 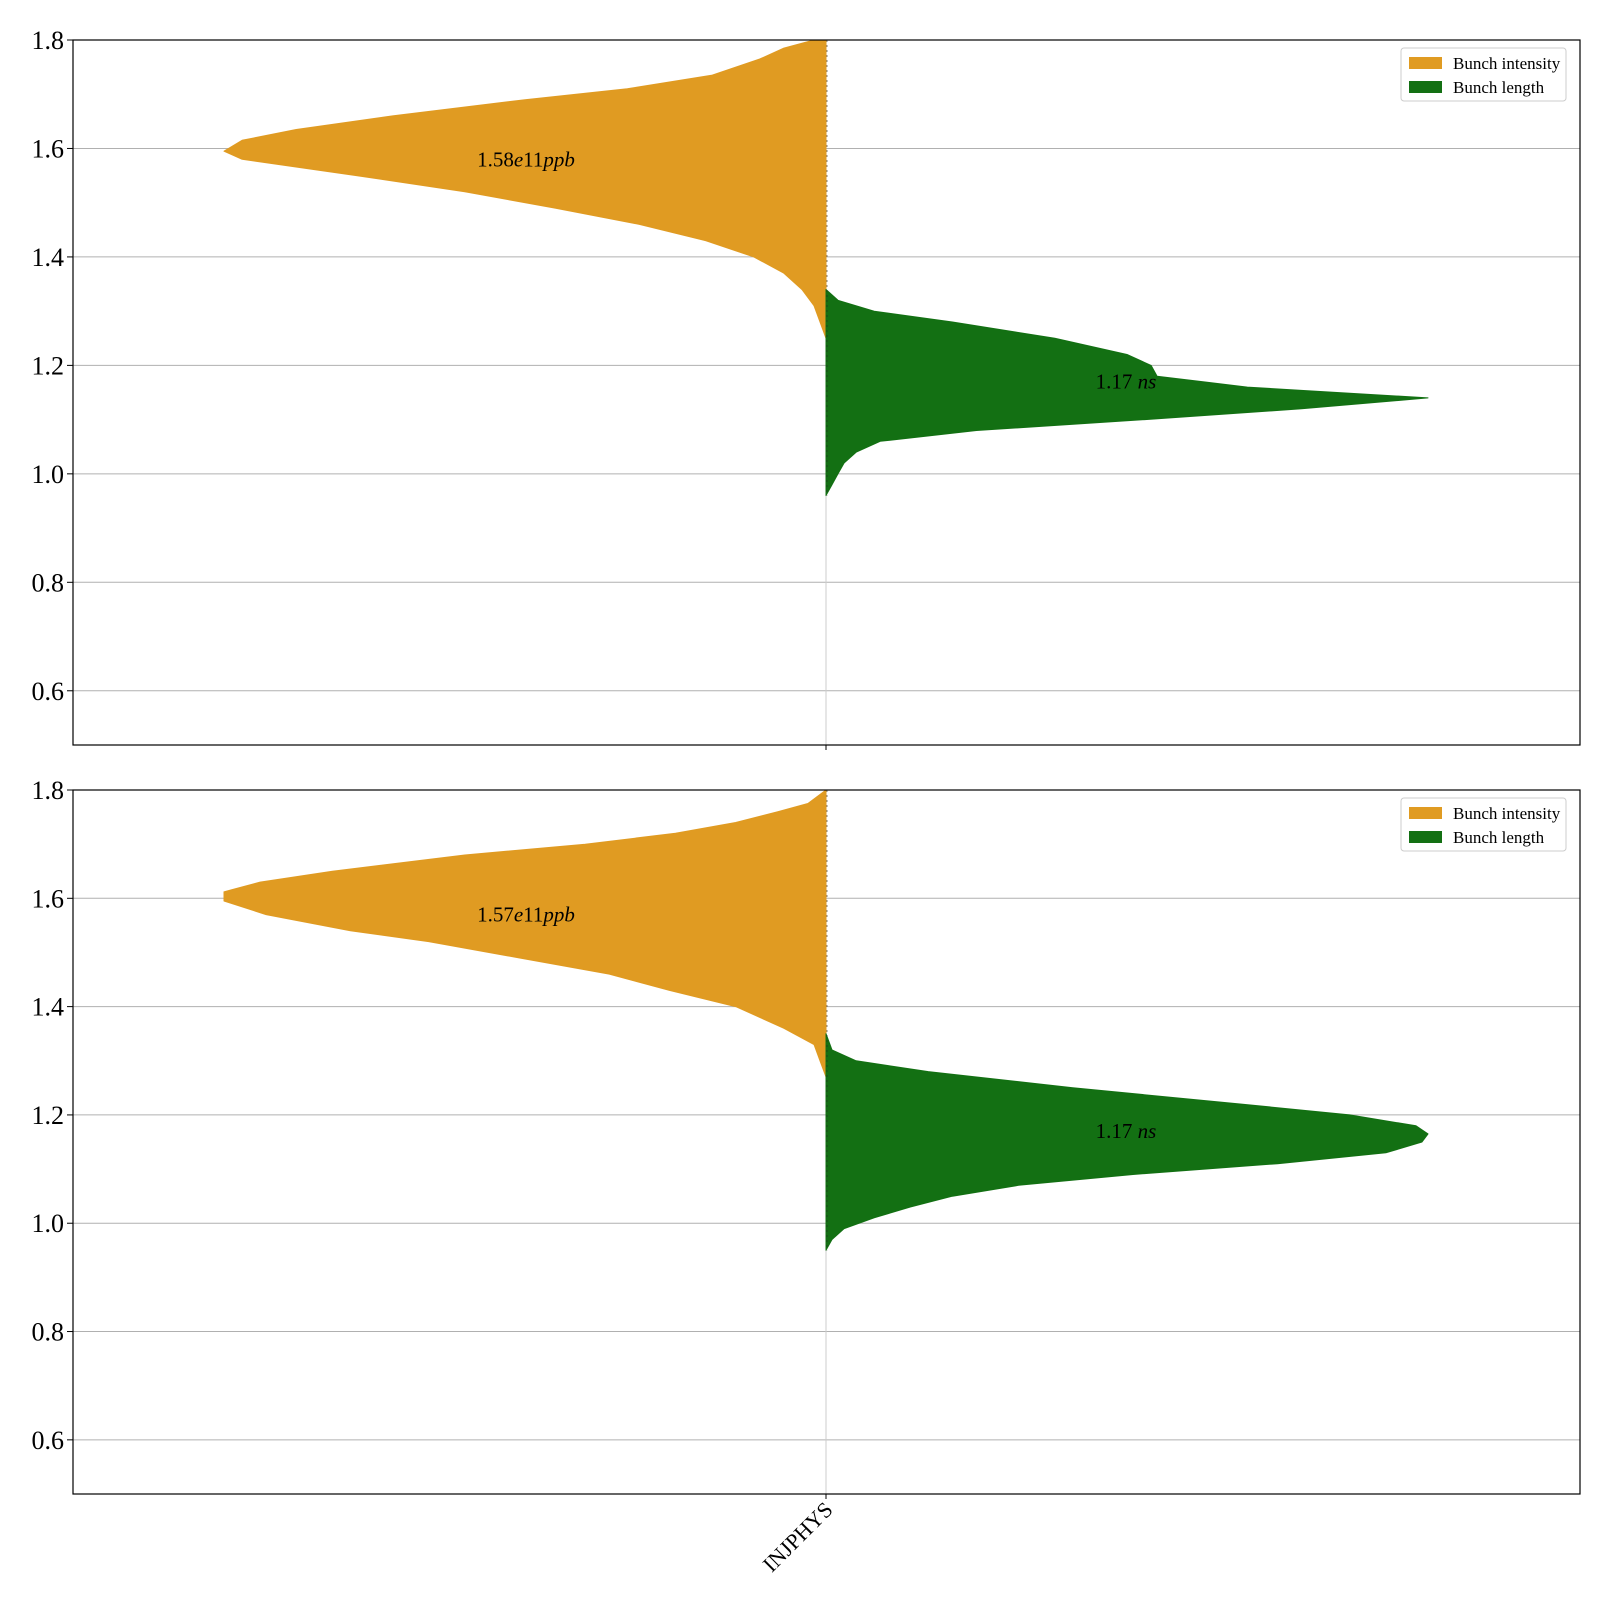 I want to click on annotation-bunch-intensity: 1.58e11ppb, so click(x=526, y=159).